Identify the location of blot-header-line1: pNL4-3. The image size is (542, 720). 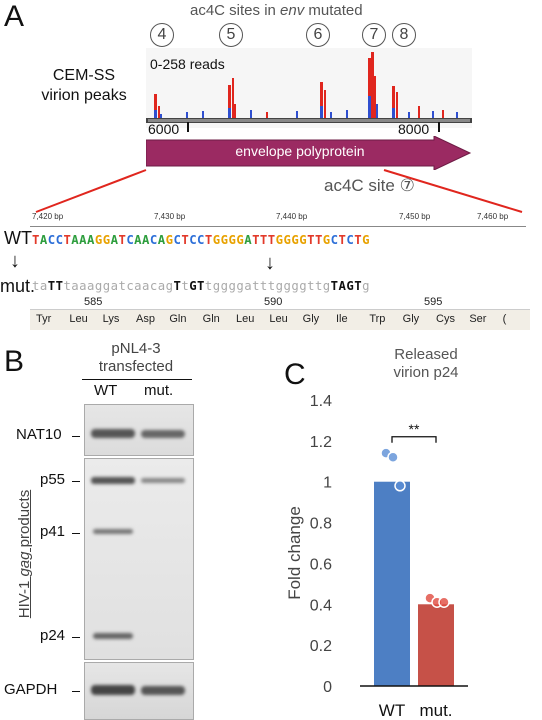
(136, 348).